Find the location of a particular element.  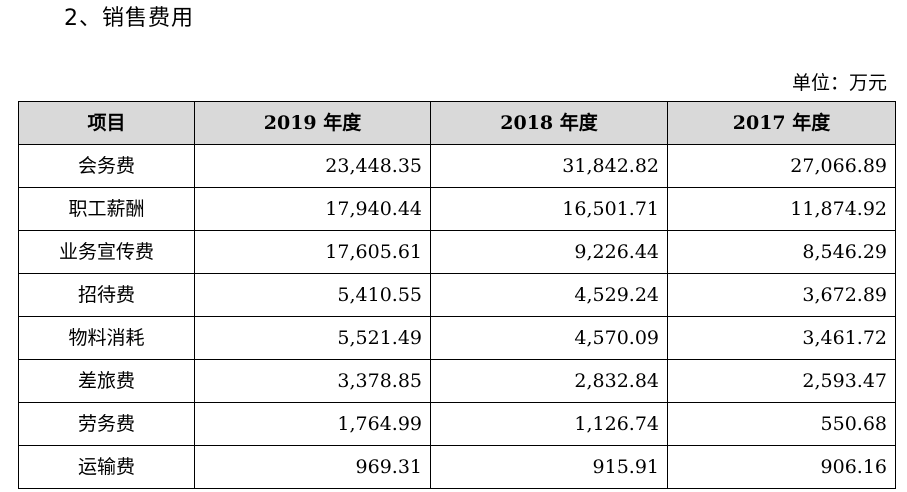

table-row: 差旅费 3,378.85 2,832.84 2,593.47 is located at coordinates (457, 381).